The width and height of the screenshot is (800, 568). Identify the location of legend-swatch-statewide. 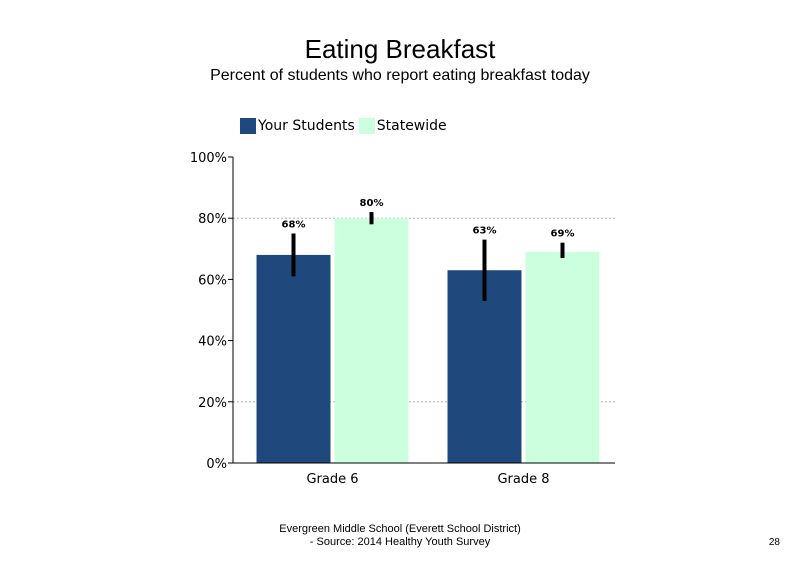
(366, 126).